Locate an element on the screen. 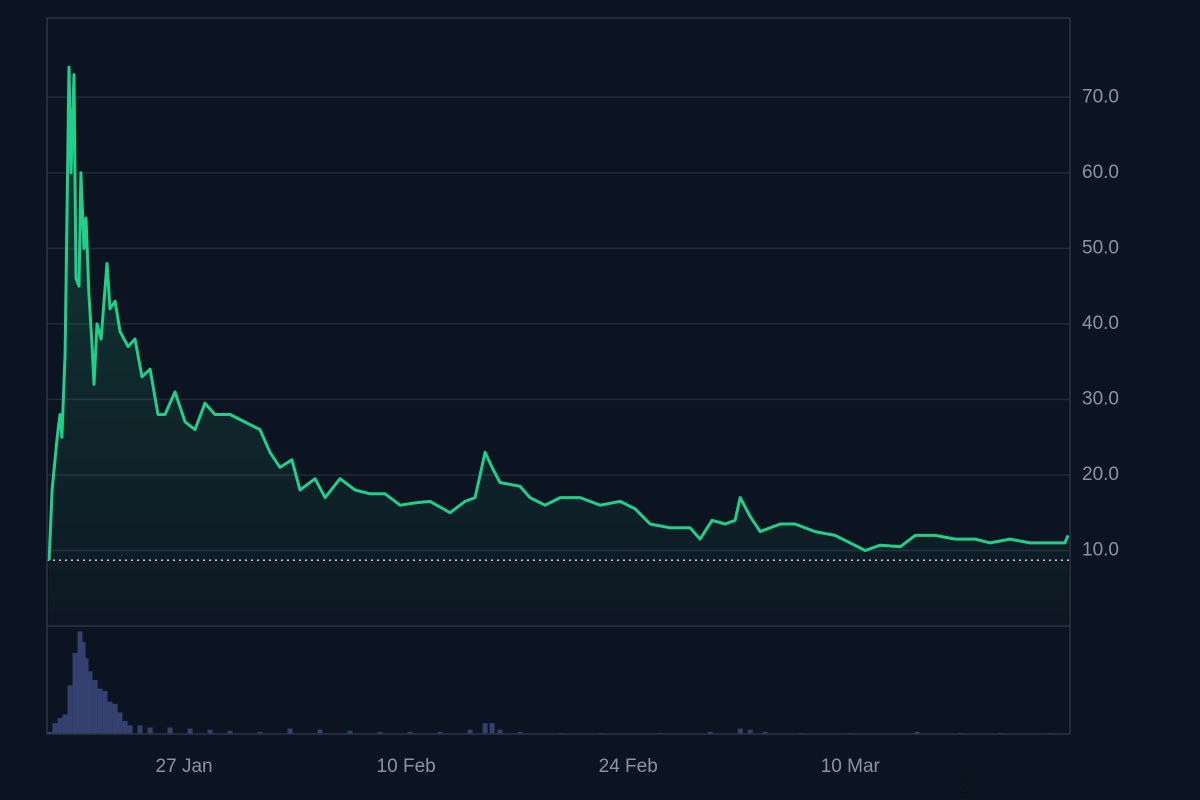 This screenshot has width=1200, height=800. y-tick-label: 40.0 is located at coordinates (1100, 323).